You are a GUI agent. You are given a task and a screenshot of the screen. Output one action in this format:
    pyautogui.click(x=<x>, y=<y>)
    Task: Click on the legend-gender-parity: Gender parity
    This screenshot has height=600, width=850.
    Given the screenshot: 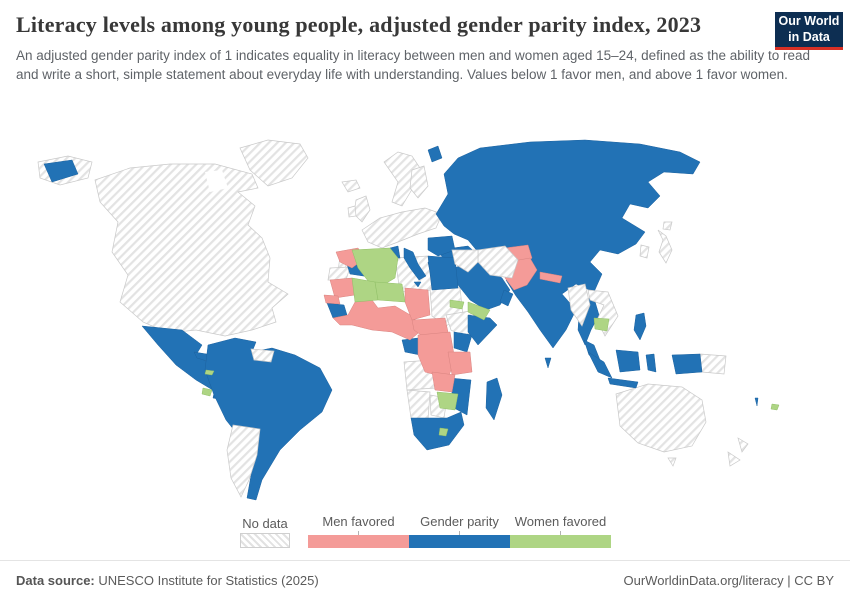 What is the action you would take?
    pyautogui.click(x=459, y=531)
    